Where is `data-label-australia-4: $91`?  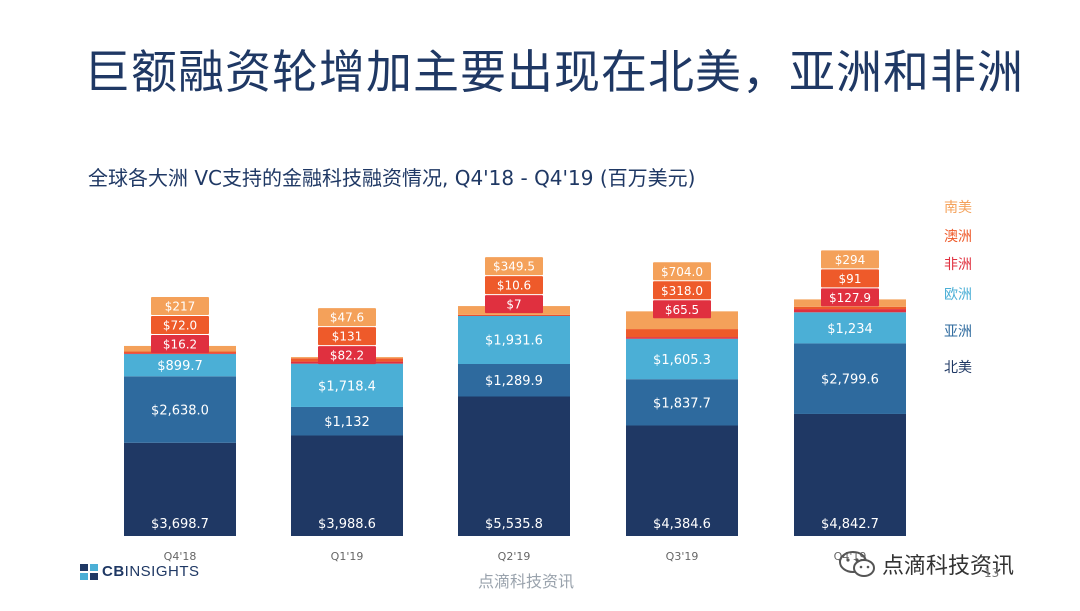
data-label-australia-4: $91 is located at coordinates (850, 279).